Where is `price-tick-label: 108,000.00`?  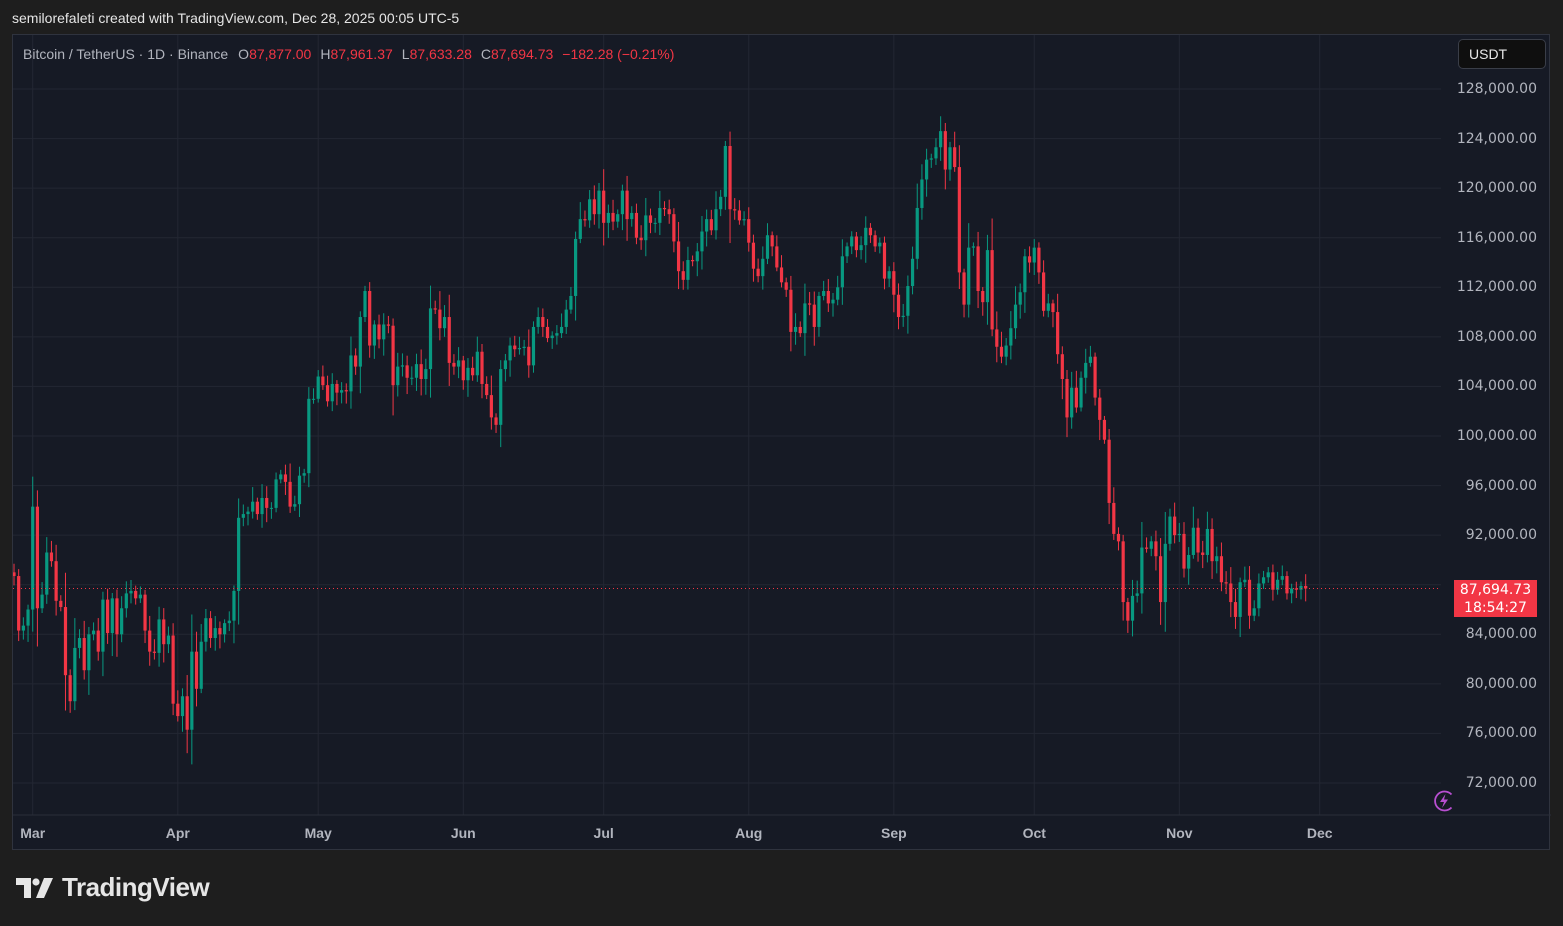
price-tick-label: 108,000.00 is located at coordinates (1496, 336).